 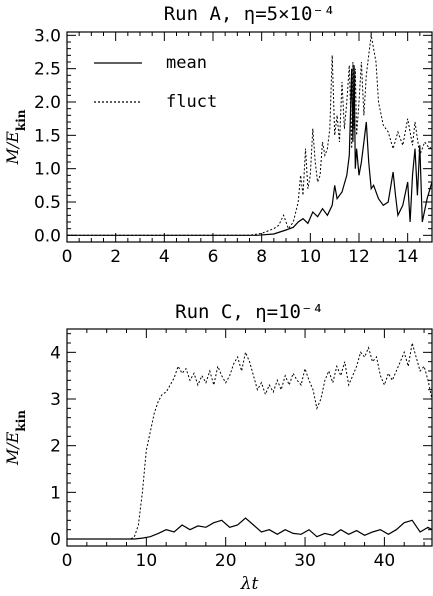 What do you see at coordinates (164, 257) in the screenshot?
I see `x-tick-label-0: 4` at bounding box center [164, 257].